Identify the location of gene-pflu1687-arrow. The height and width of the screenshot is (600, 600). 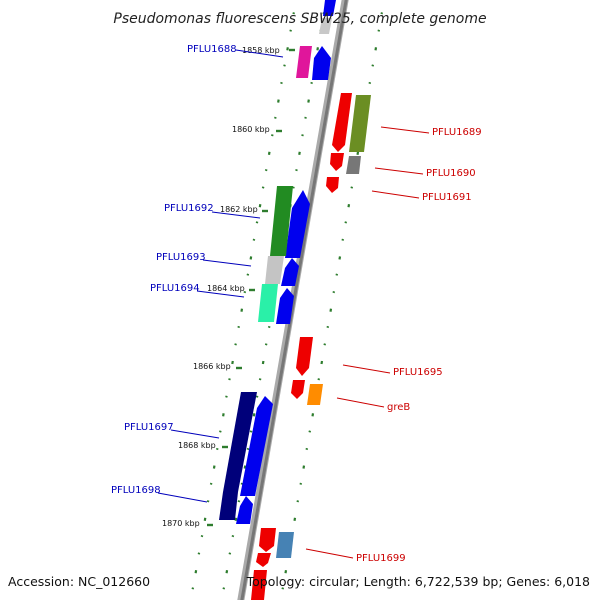
(329, 8).